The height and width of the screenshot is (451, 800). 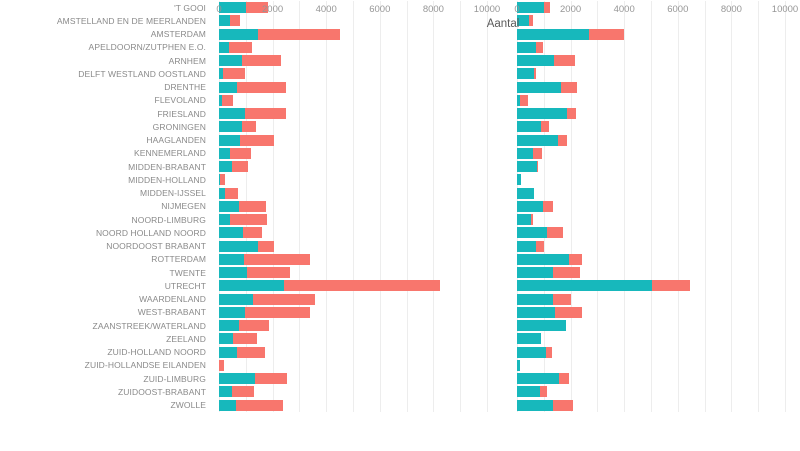 What do you see at coordinates (172, 193) in the screenshot?
I see `category-label: MIDDEN-IJSSEL` at bounding box center [172, 193].